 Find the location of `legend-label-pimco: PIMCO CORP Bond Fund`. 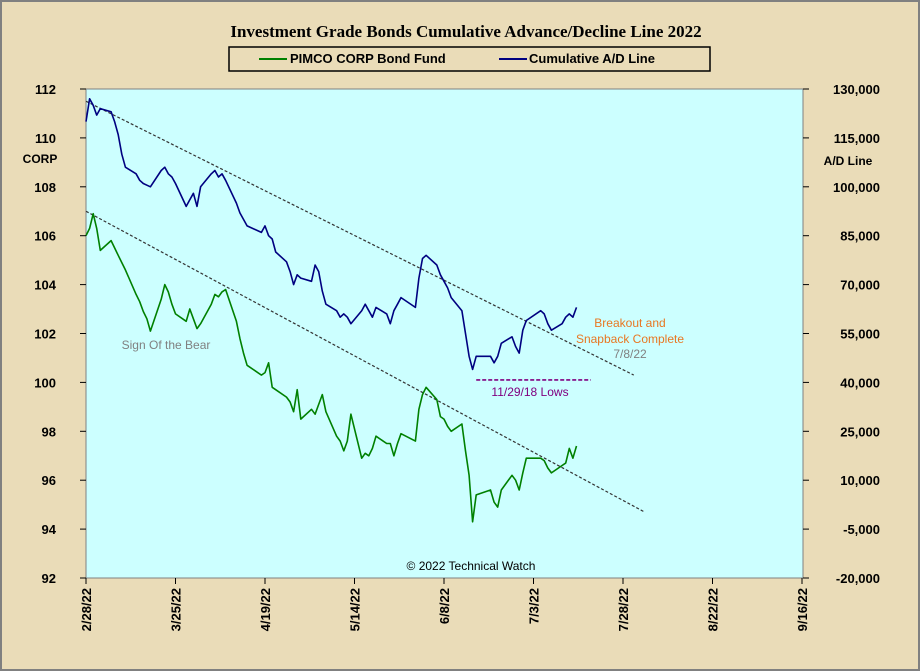

legend-label-pimco: PIMCO CORP Bond Fund is located at coordinates (368, 58).